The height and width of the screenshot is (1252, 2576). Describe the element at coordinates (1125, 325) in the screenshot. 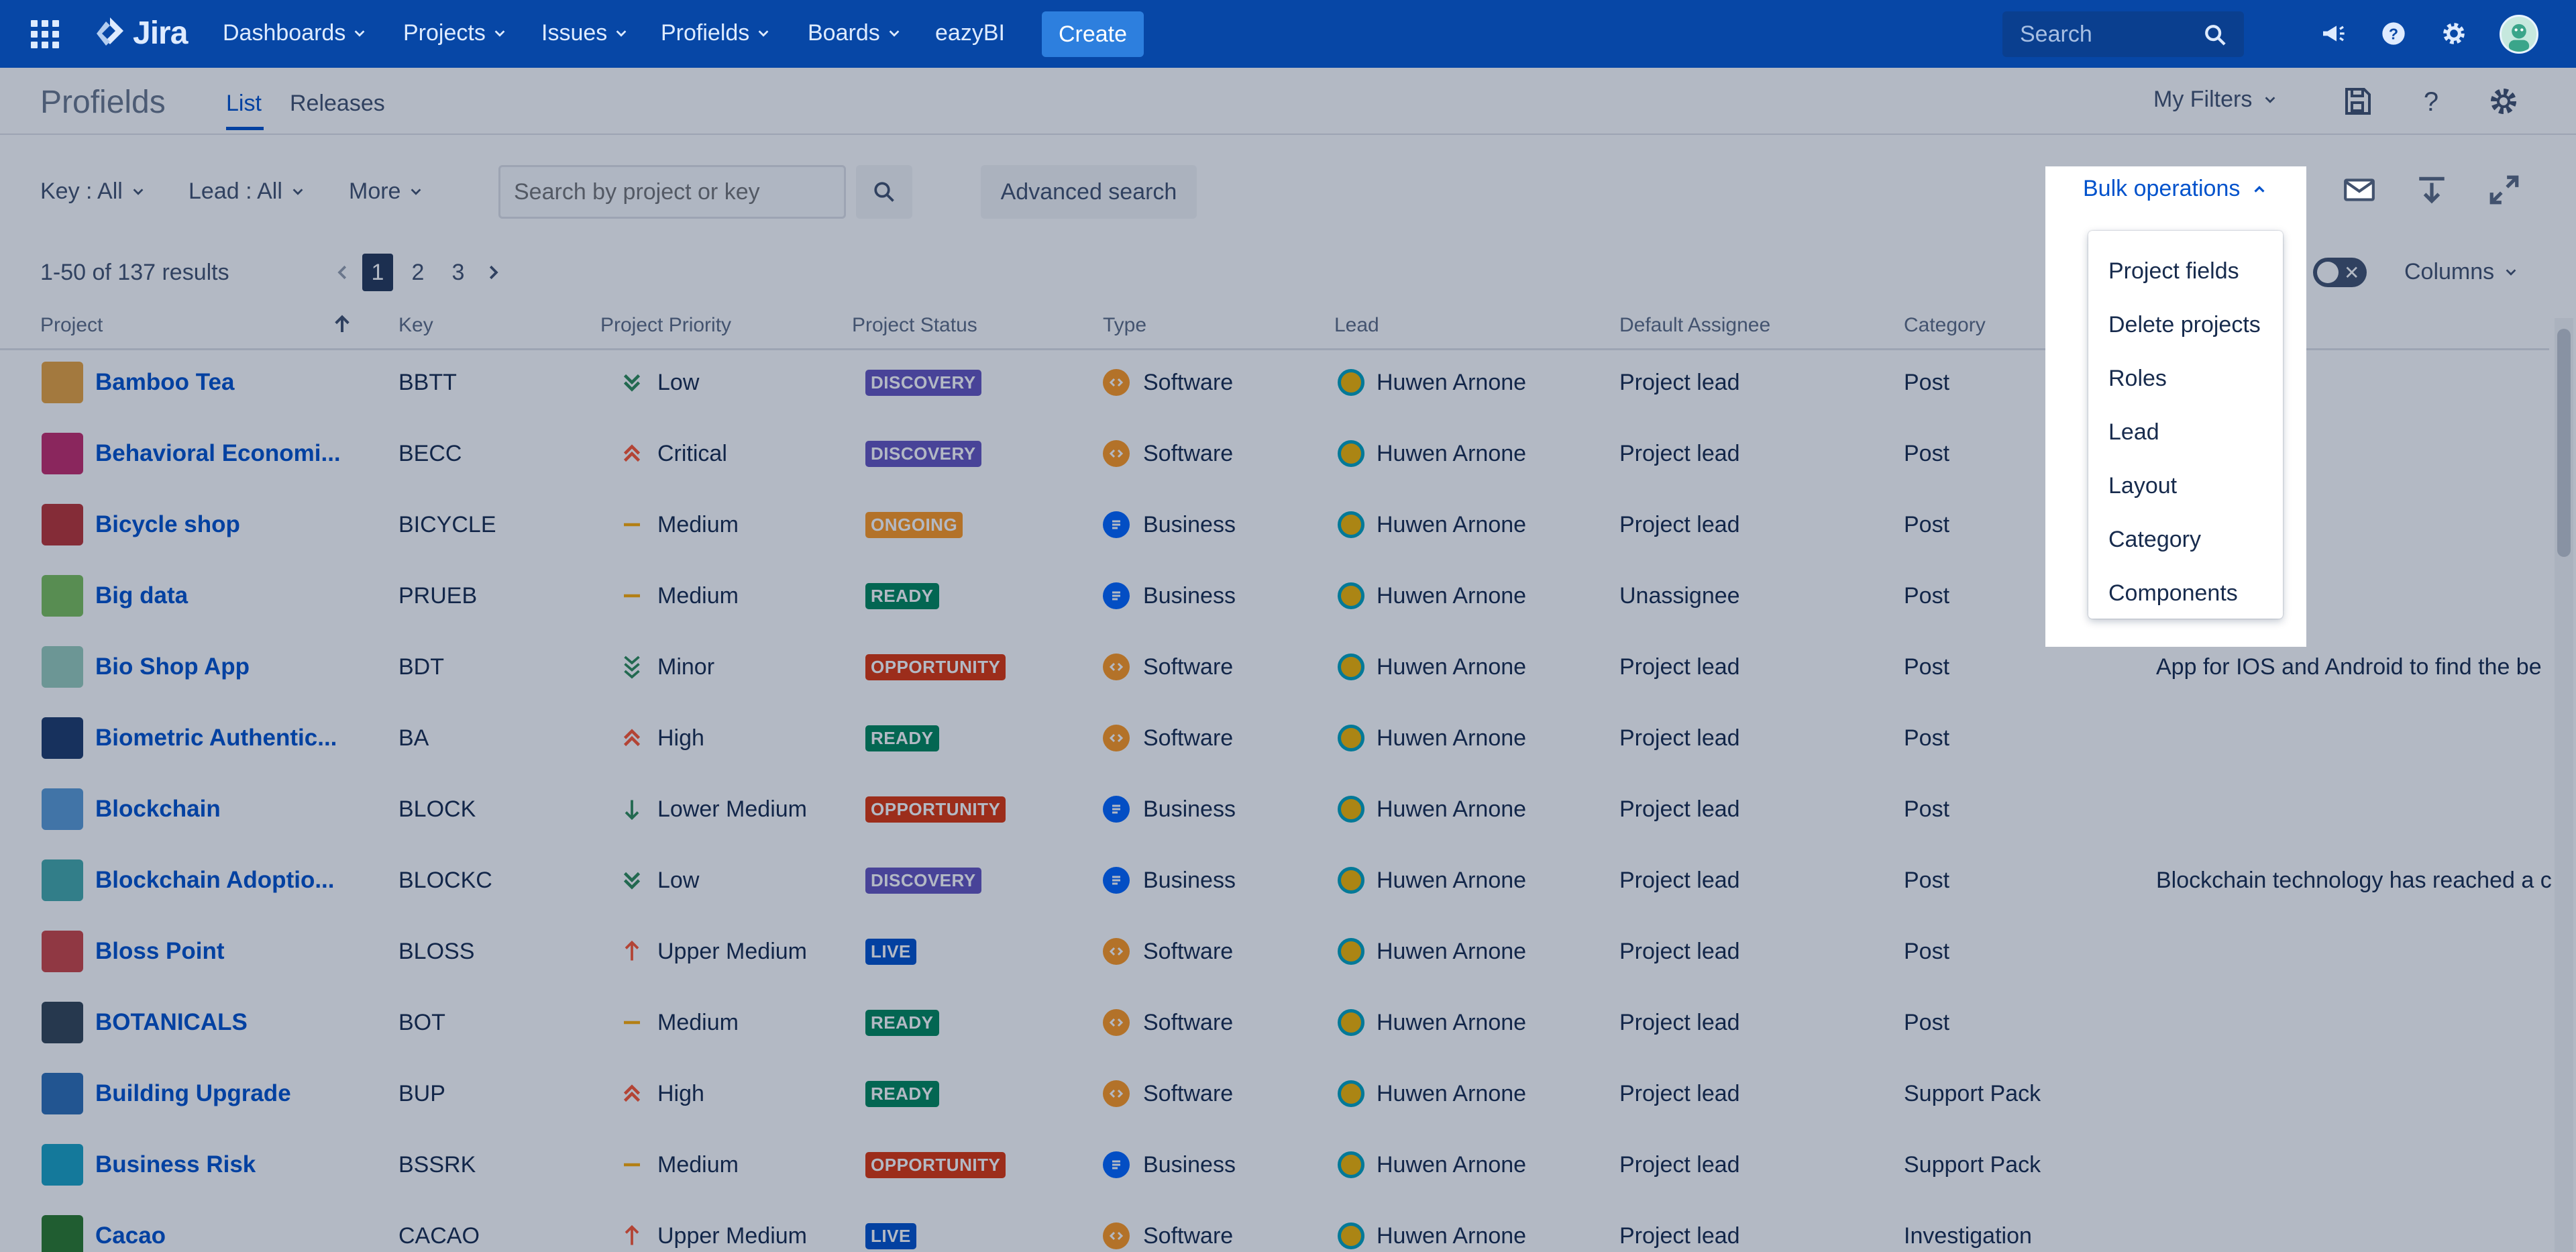

I see `column-header-type: Type` at that location.